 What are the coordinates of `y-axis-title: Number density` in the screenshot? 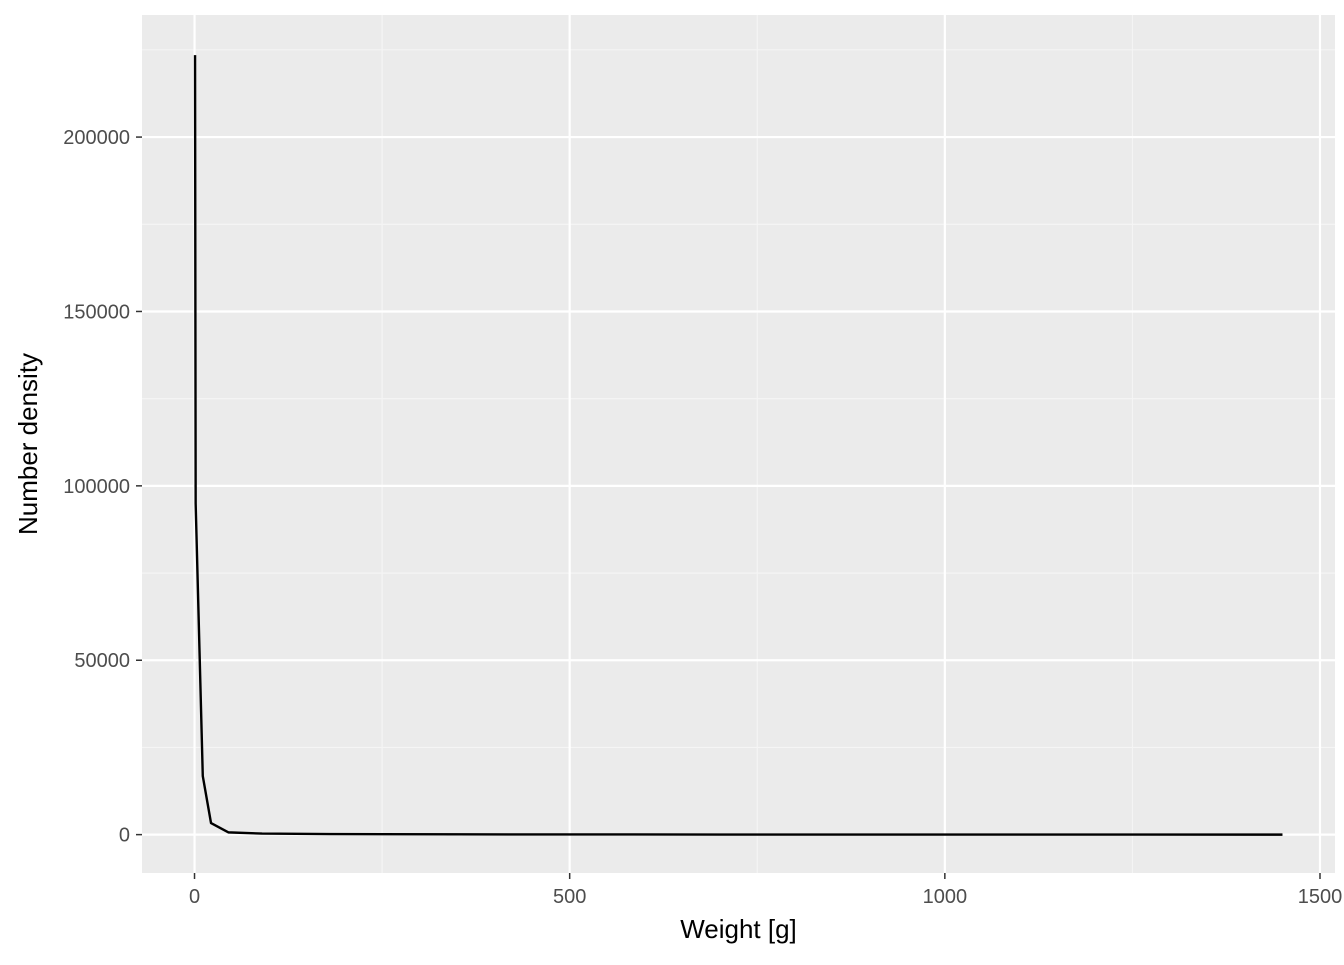 It's located at (28, 444).